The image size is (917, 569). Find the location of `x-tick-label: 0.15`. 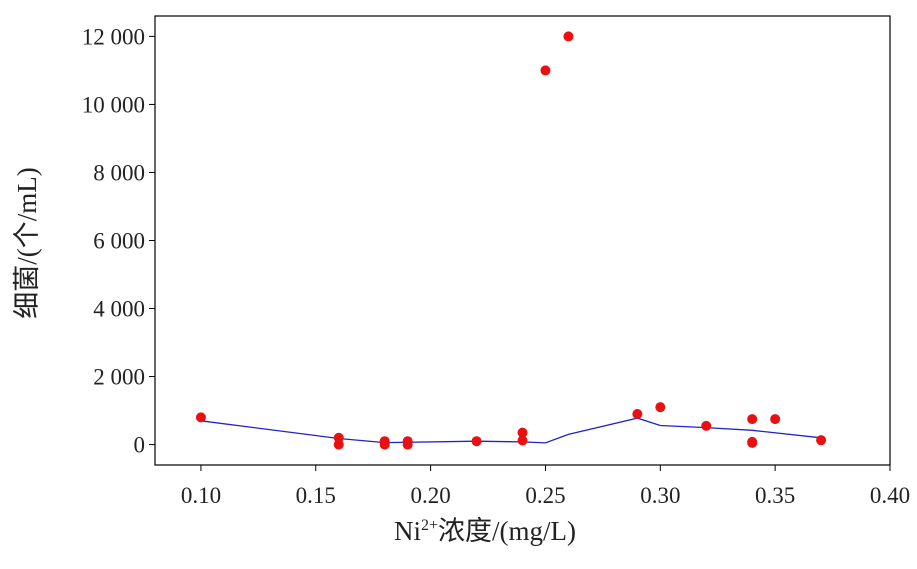

x-tick-label: 0.15 is located at coordinates (316, 495).